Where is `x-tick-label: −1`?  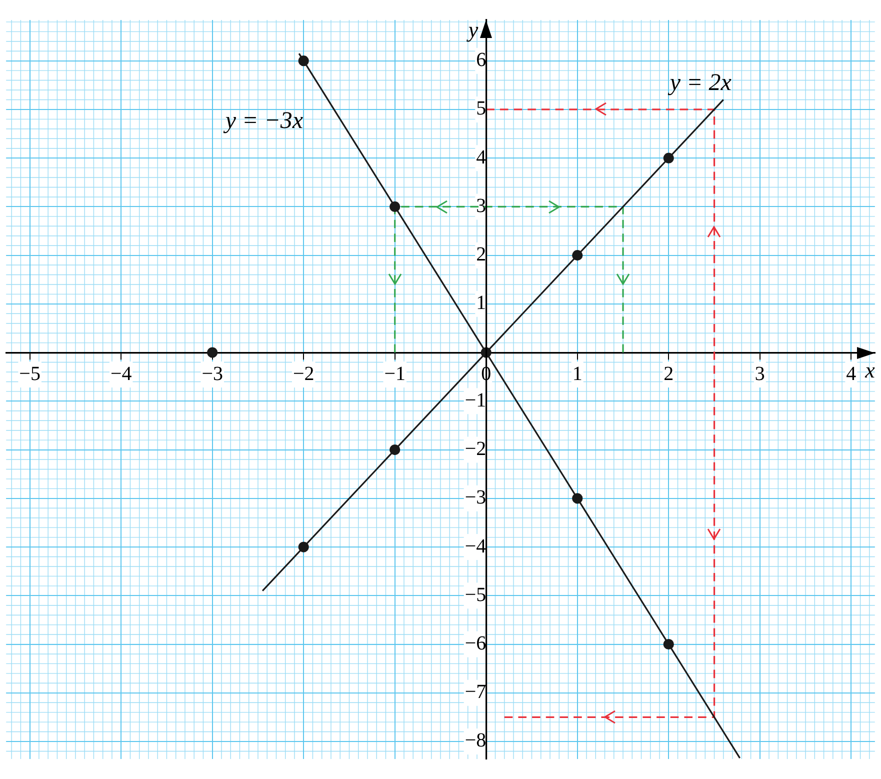
x-tick-label: −1 is located at coordinates (395, 373).